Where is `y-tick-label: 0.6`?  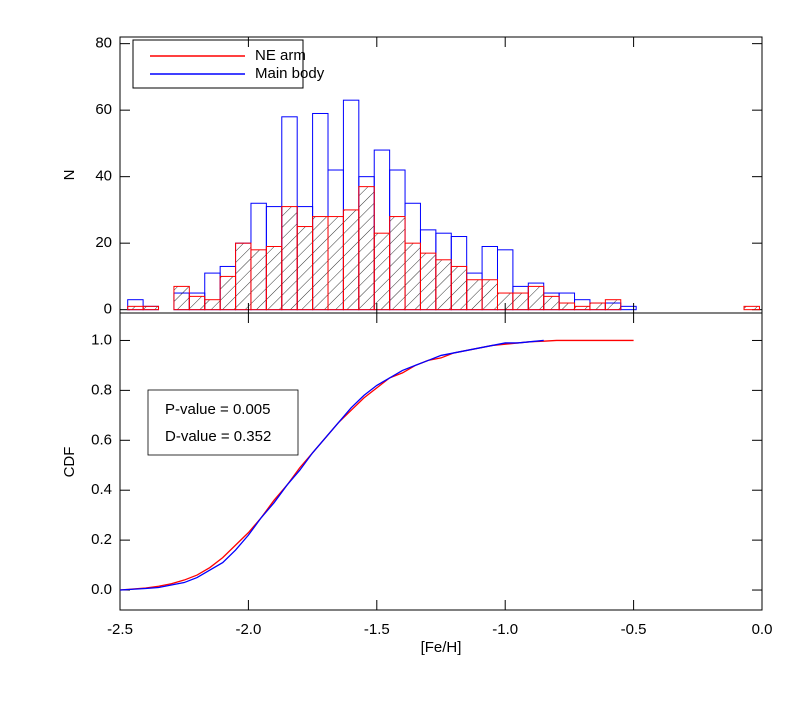 y-tick-label: 0.6 is located at coordinates (101, 439).